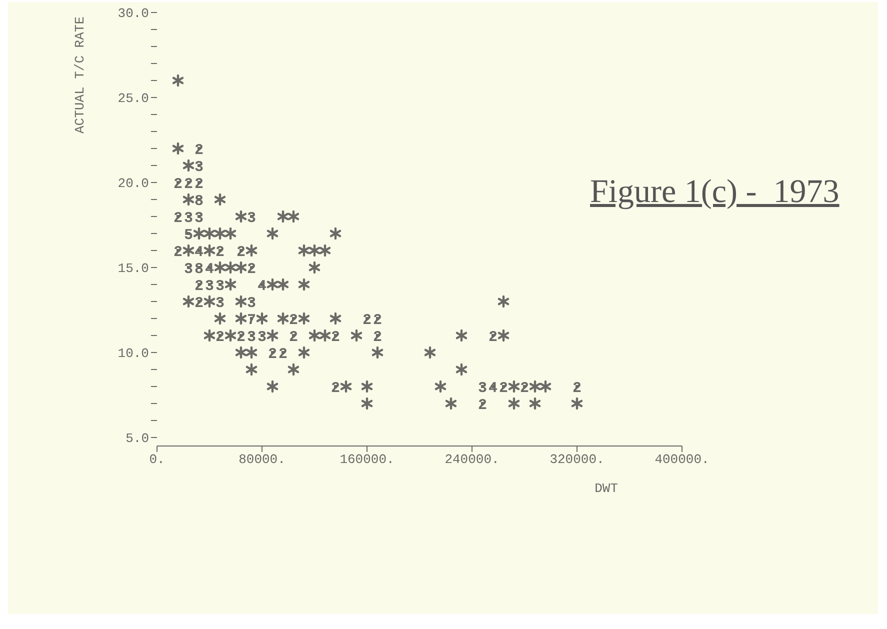  What do you see at coordinates (137, 438) in the screenshot?
I see `y-tick-label: 5.0` at bounding box center [137, 438].